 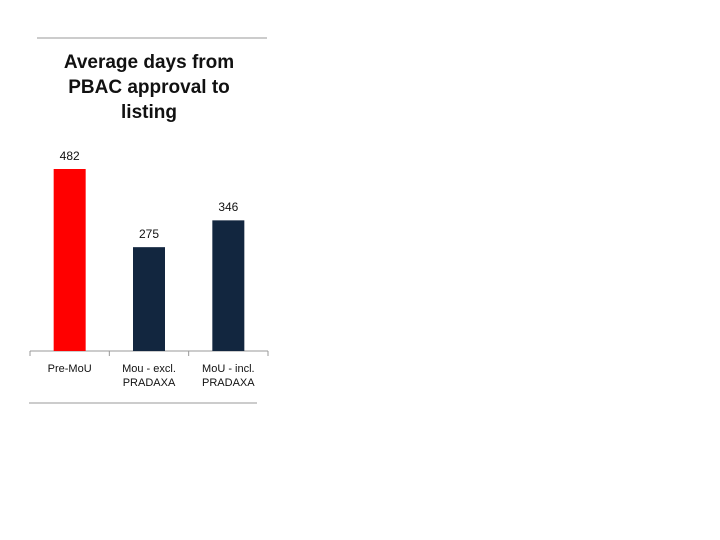 I want to click on data-label: 275, so click(x=149, y=234).